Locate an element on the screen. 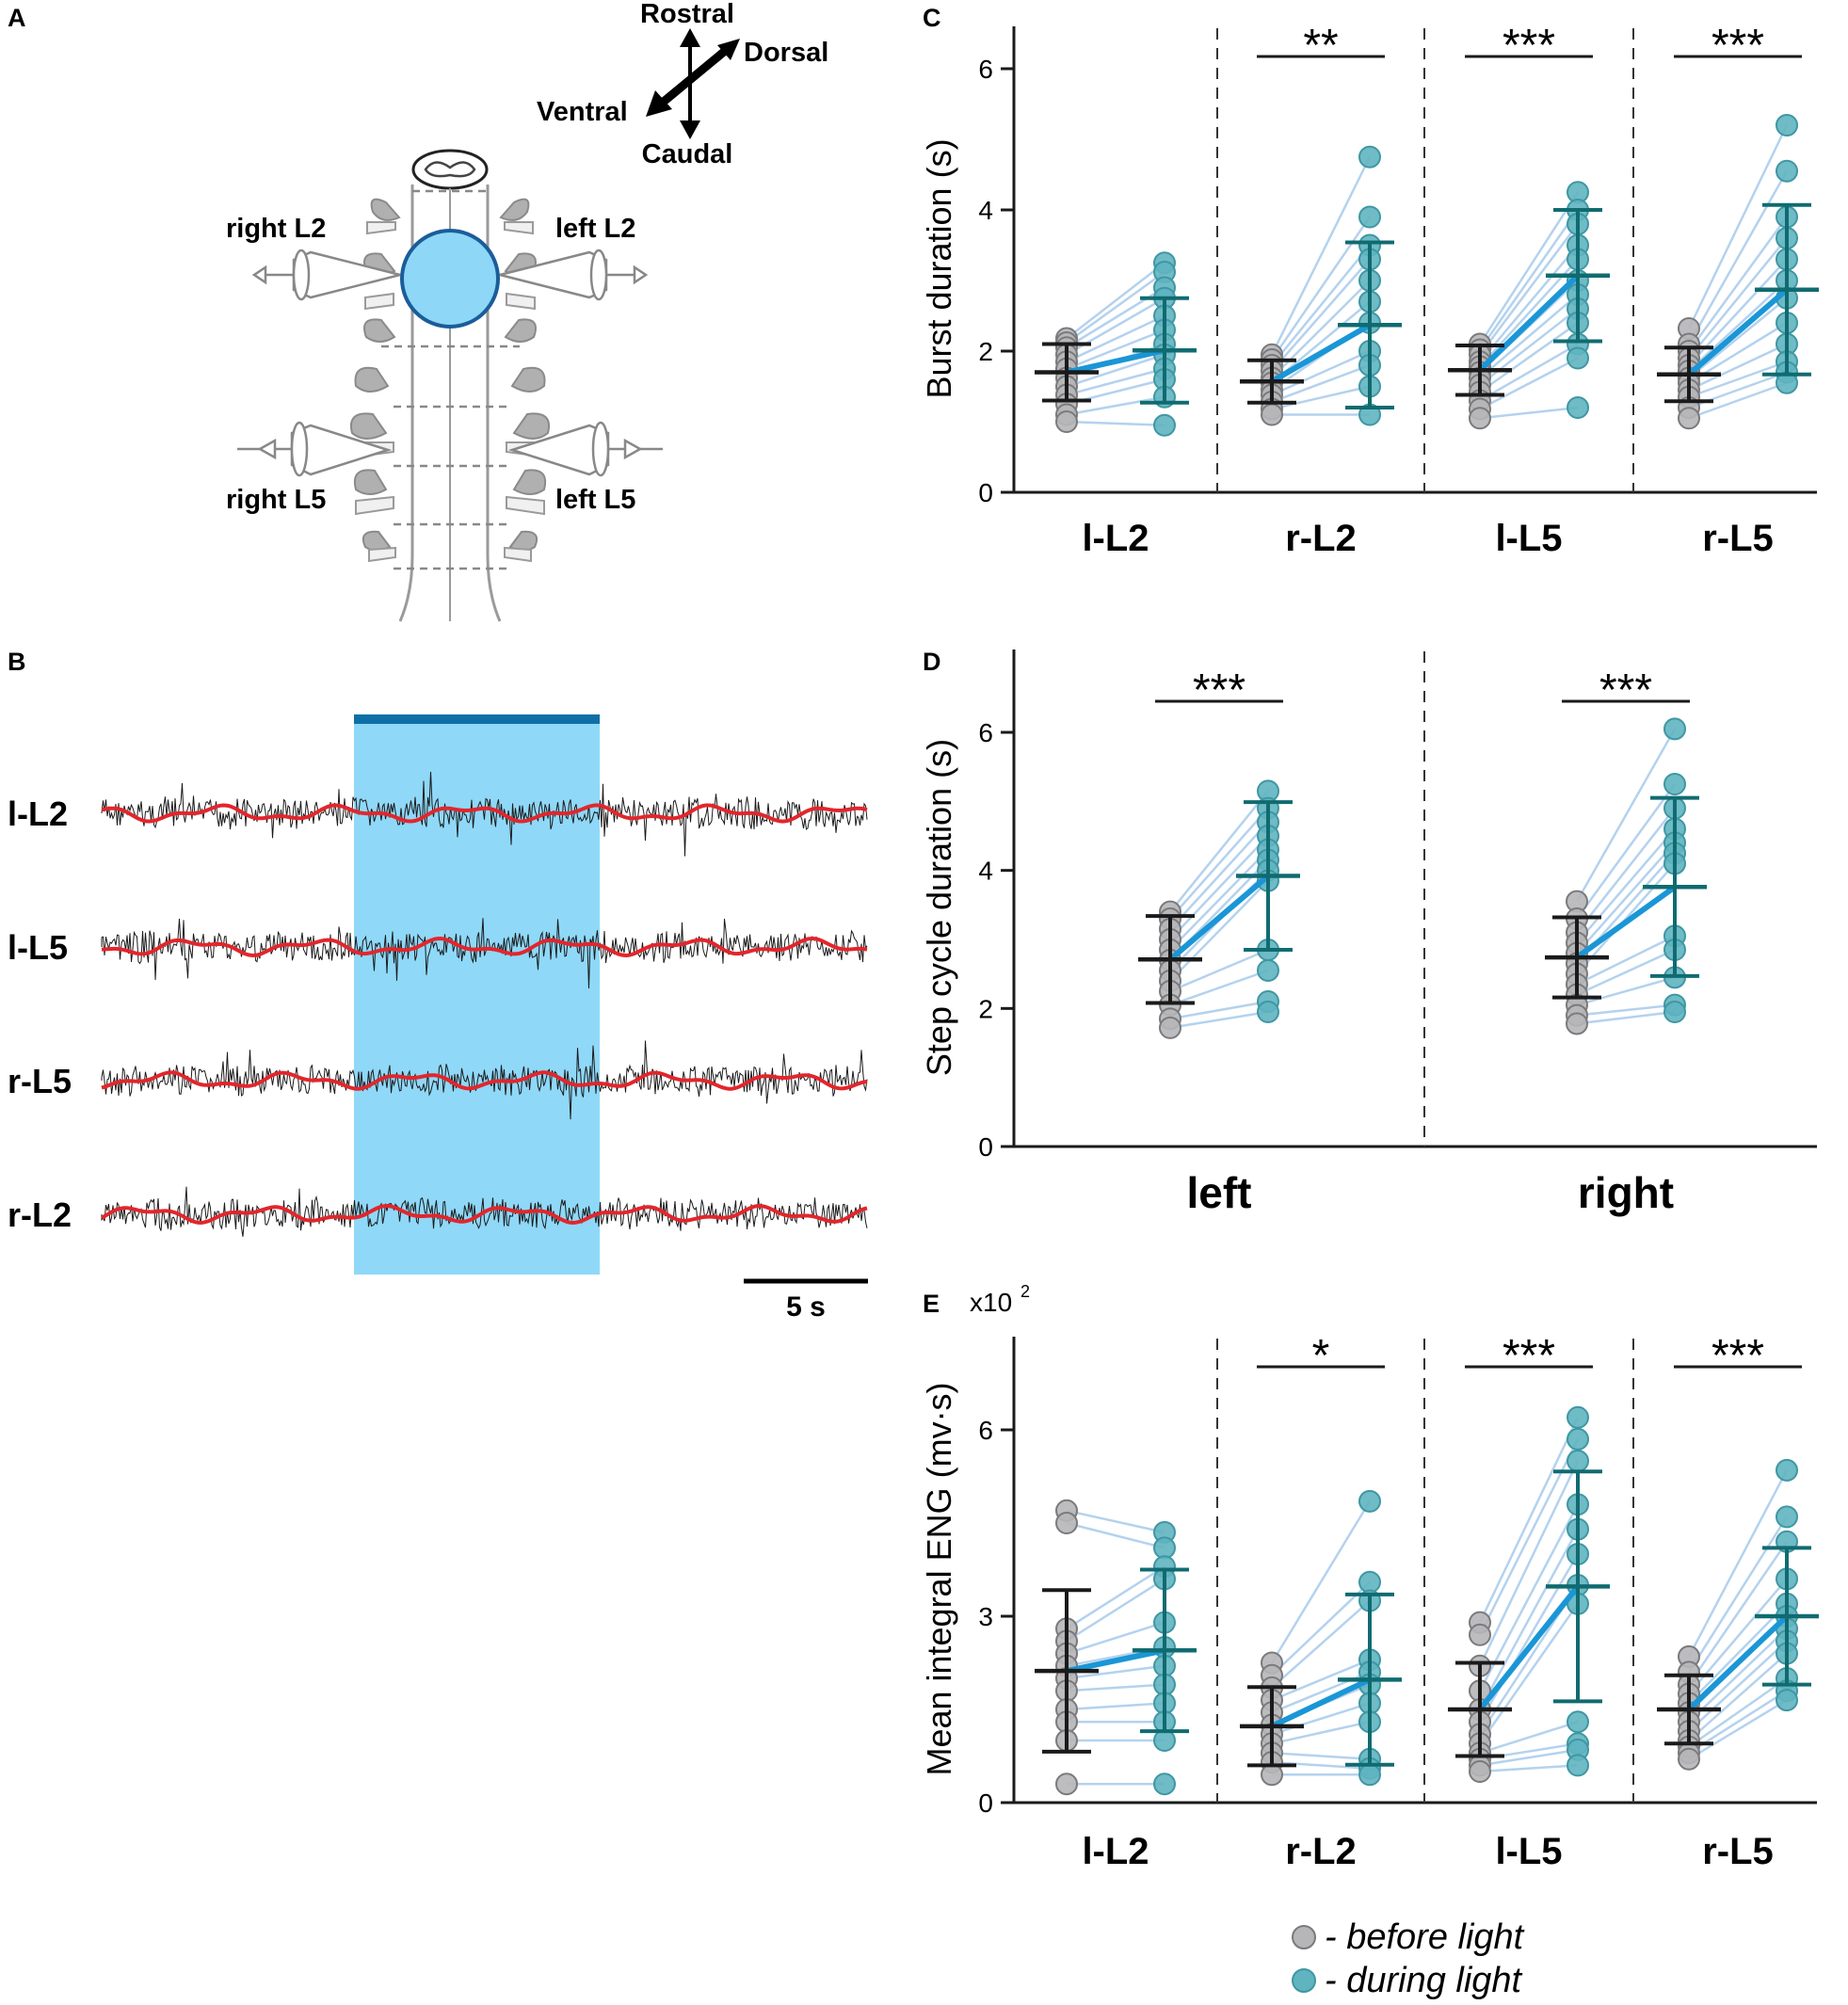 The width and height of the screenshot is (1848, 2005). panel-label-a: A is located at coordinates (17, 18).